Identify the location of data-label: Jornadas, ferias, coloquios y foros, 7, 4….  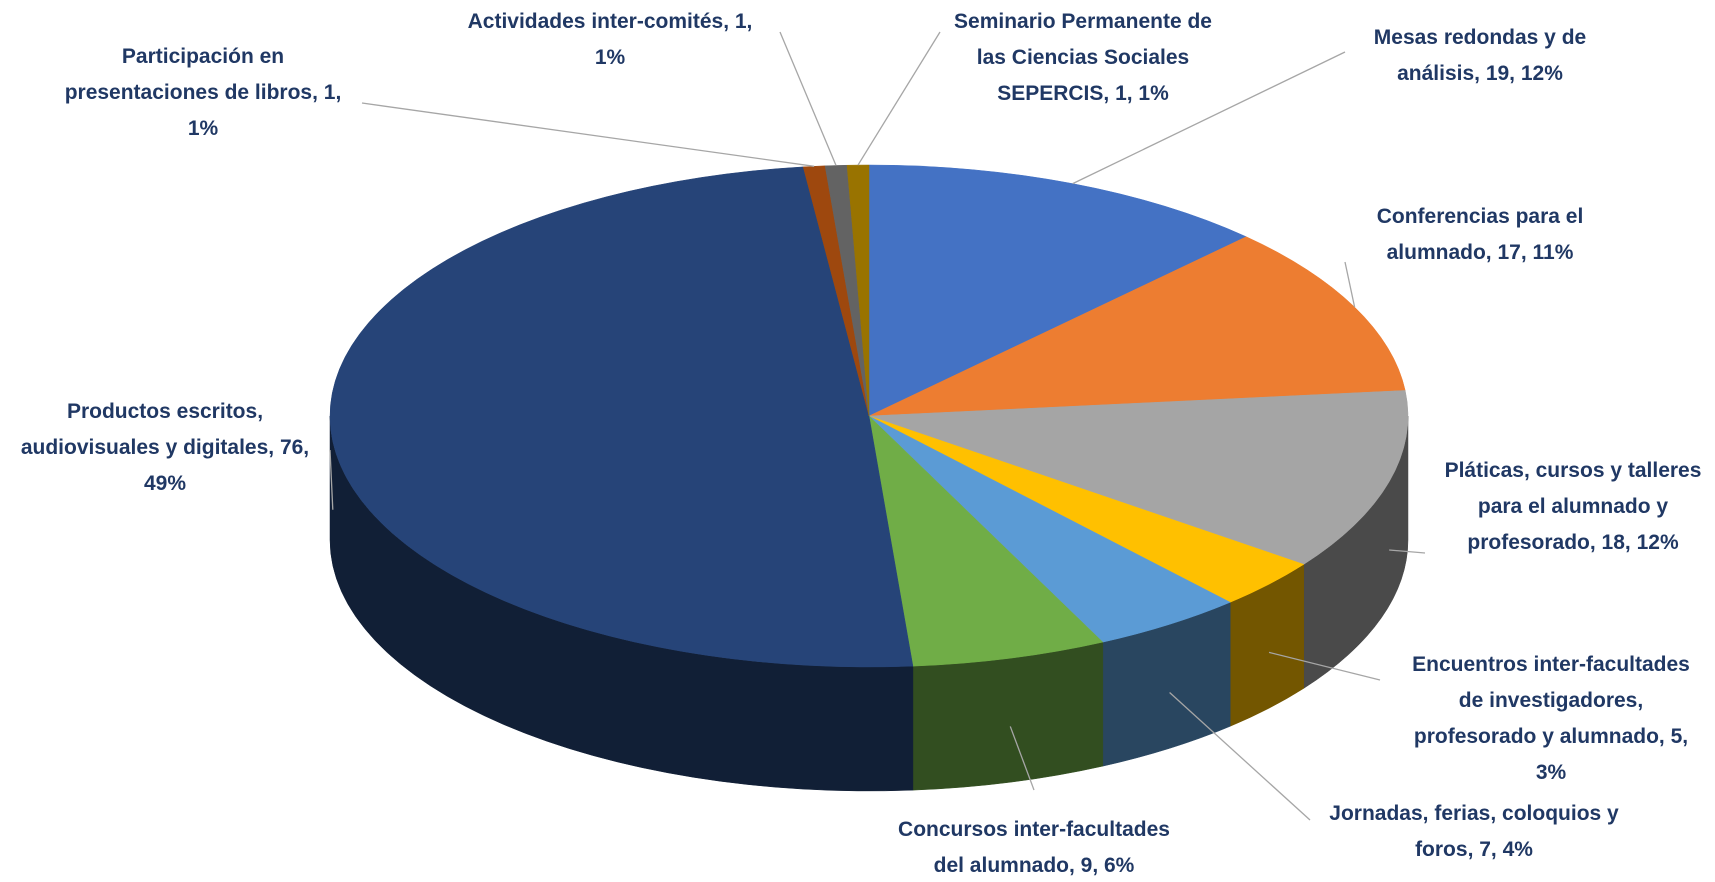
(1474, 831).